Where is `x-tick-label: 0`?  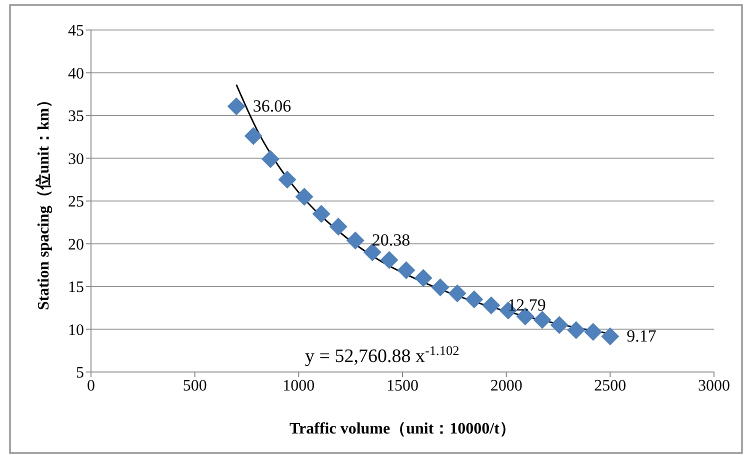
x-tick-label: 0 is located at coordinates (91, 385).